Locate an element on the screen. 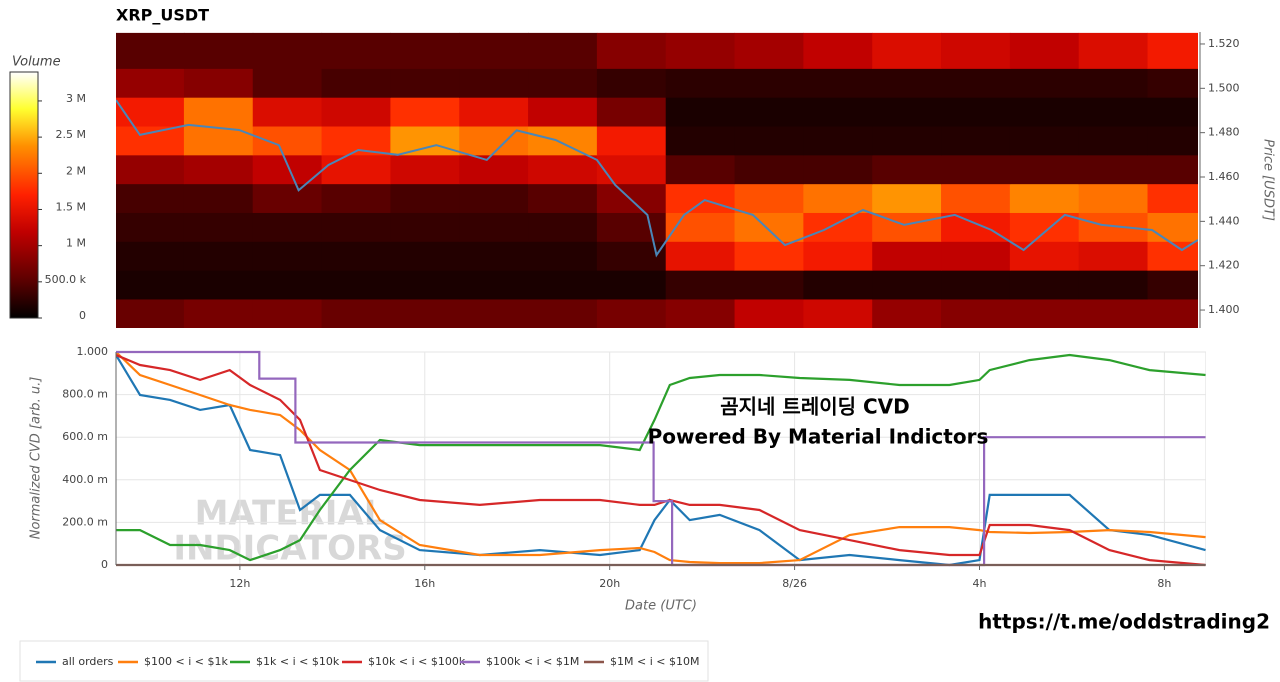  legend-label: $10k < i < $100k is located at coordinates (417, 661).